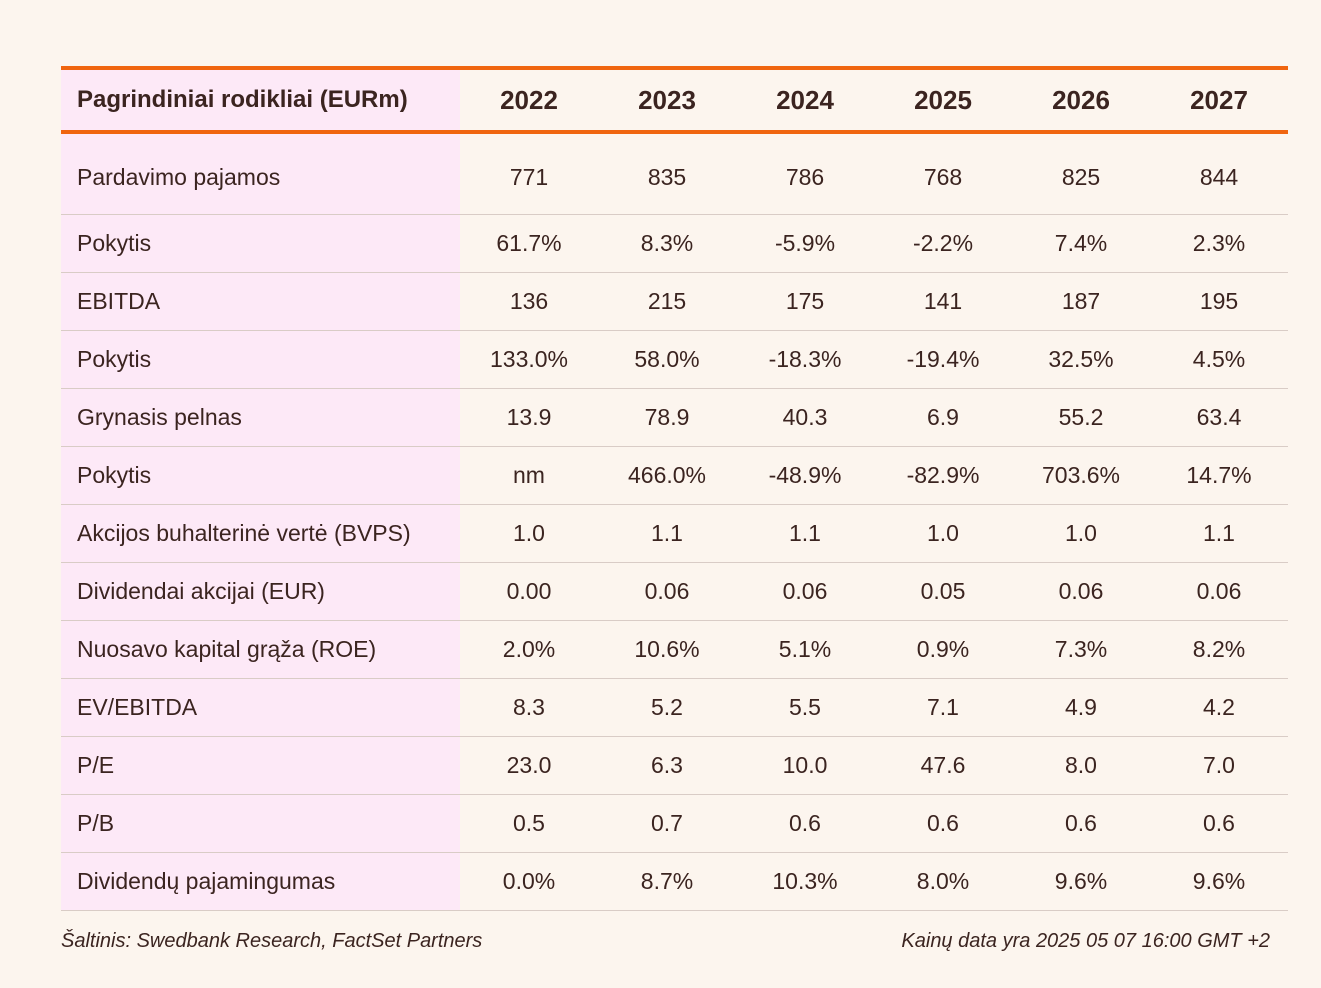  I want to click on table-cell: 47.6, so click(943, 765).